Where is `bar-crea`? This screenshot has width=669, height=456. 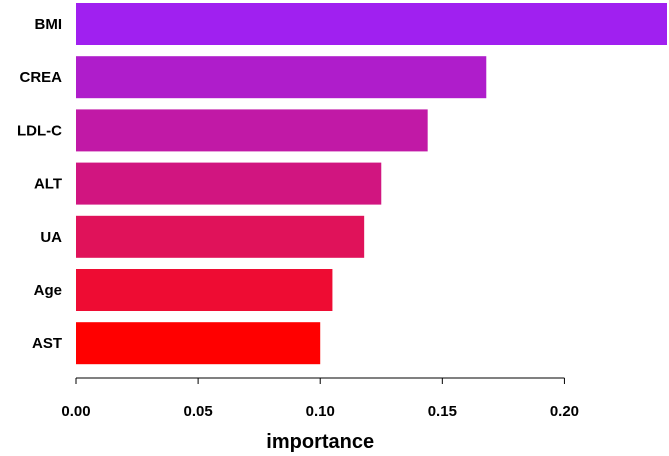 bar-crea is located at coordinates (281, 77).